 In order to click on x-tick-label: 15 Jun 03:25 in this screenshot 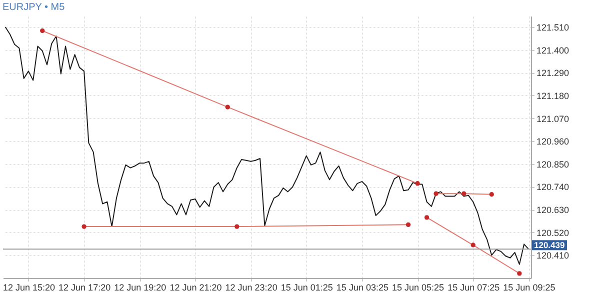, I will do `click(362, 287)`.